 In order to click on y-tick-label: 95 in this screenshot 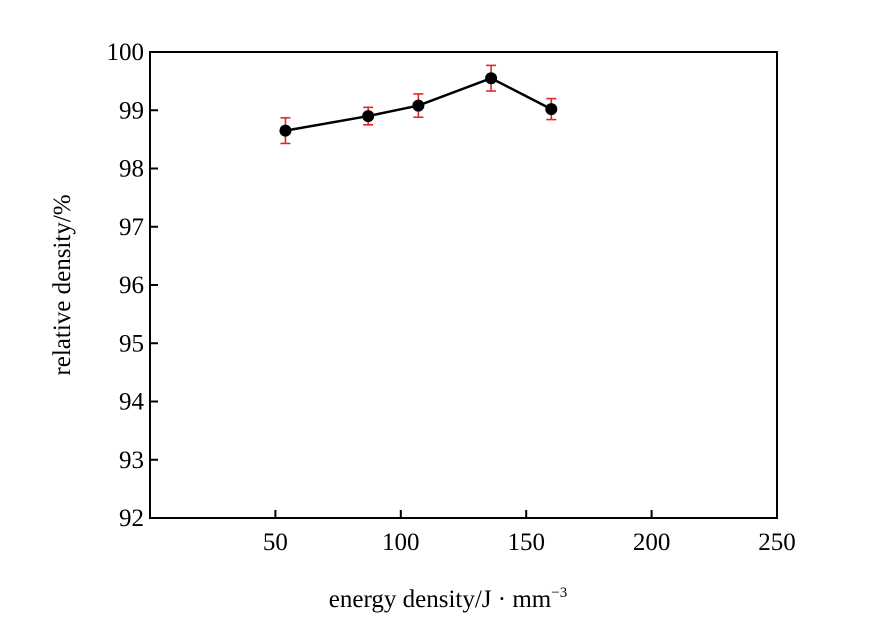, I will do `click(131, 343)`.